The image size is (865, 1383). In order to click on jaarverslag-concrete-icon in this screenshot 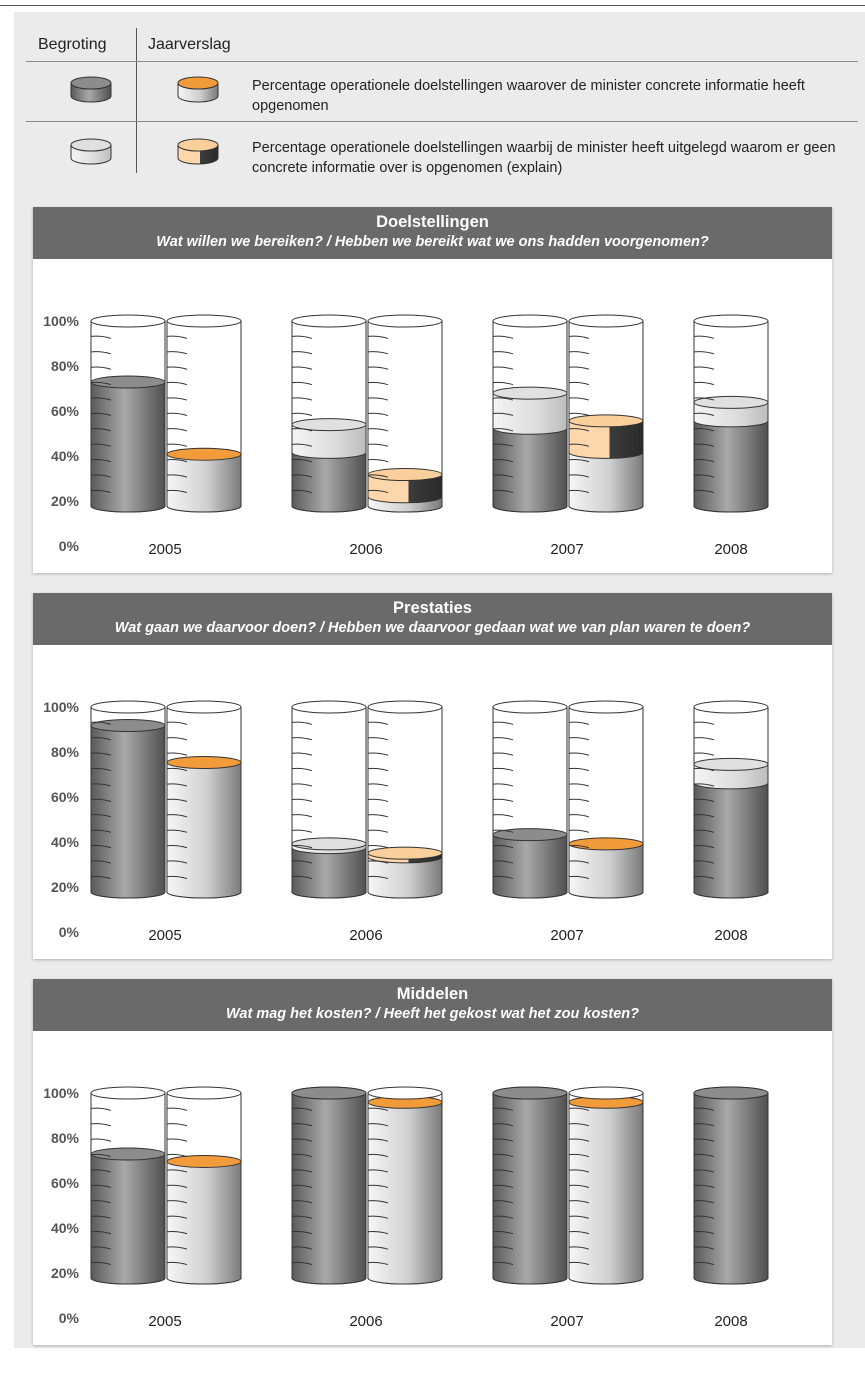, I will do `click(198, 89)`.